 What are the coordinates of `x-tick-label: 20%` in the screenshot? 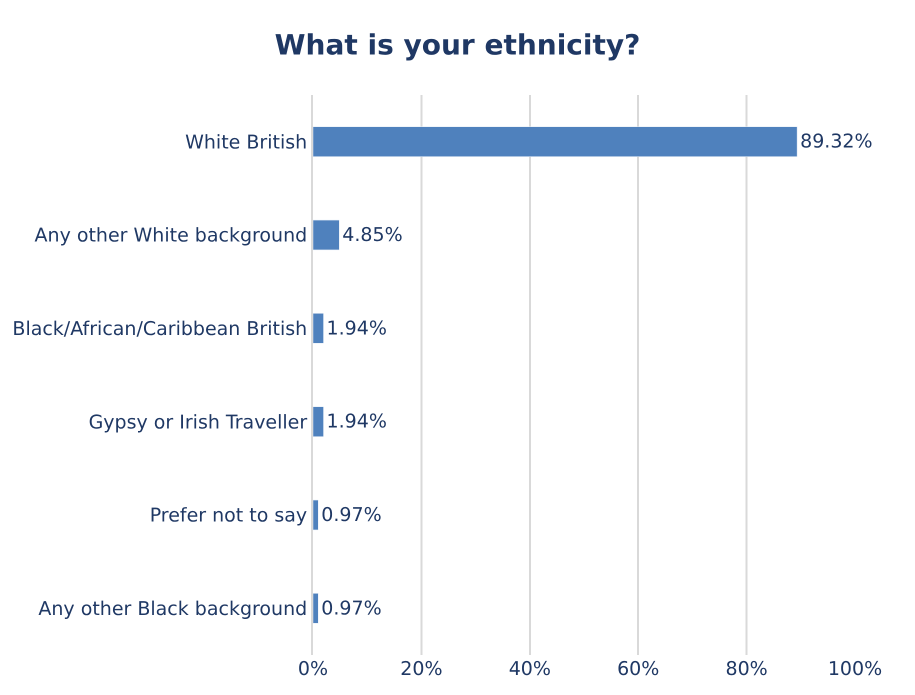 It's located at (421, 669).